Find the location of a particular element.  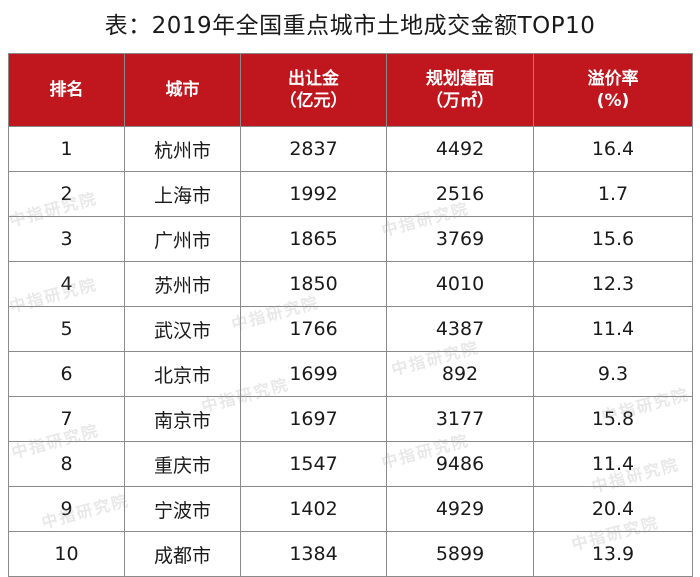

cell-premium: 16.4 is located at coordinates (613, 149).